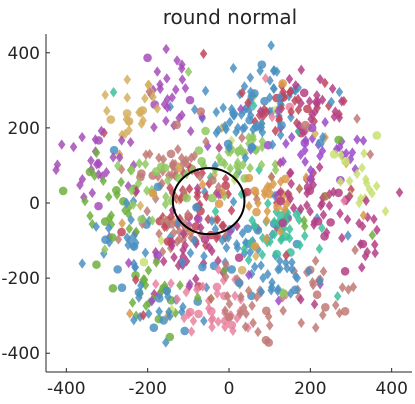 The image size is (415, 404). I want to click on overlay-circle, so click(208, 201).